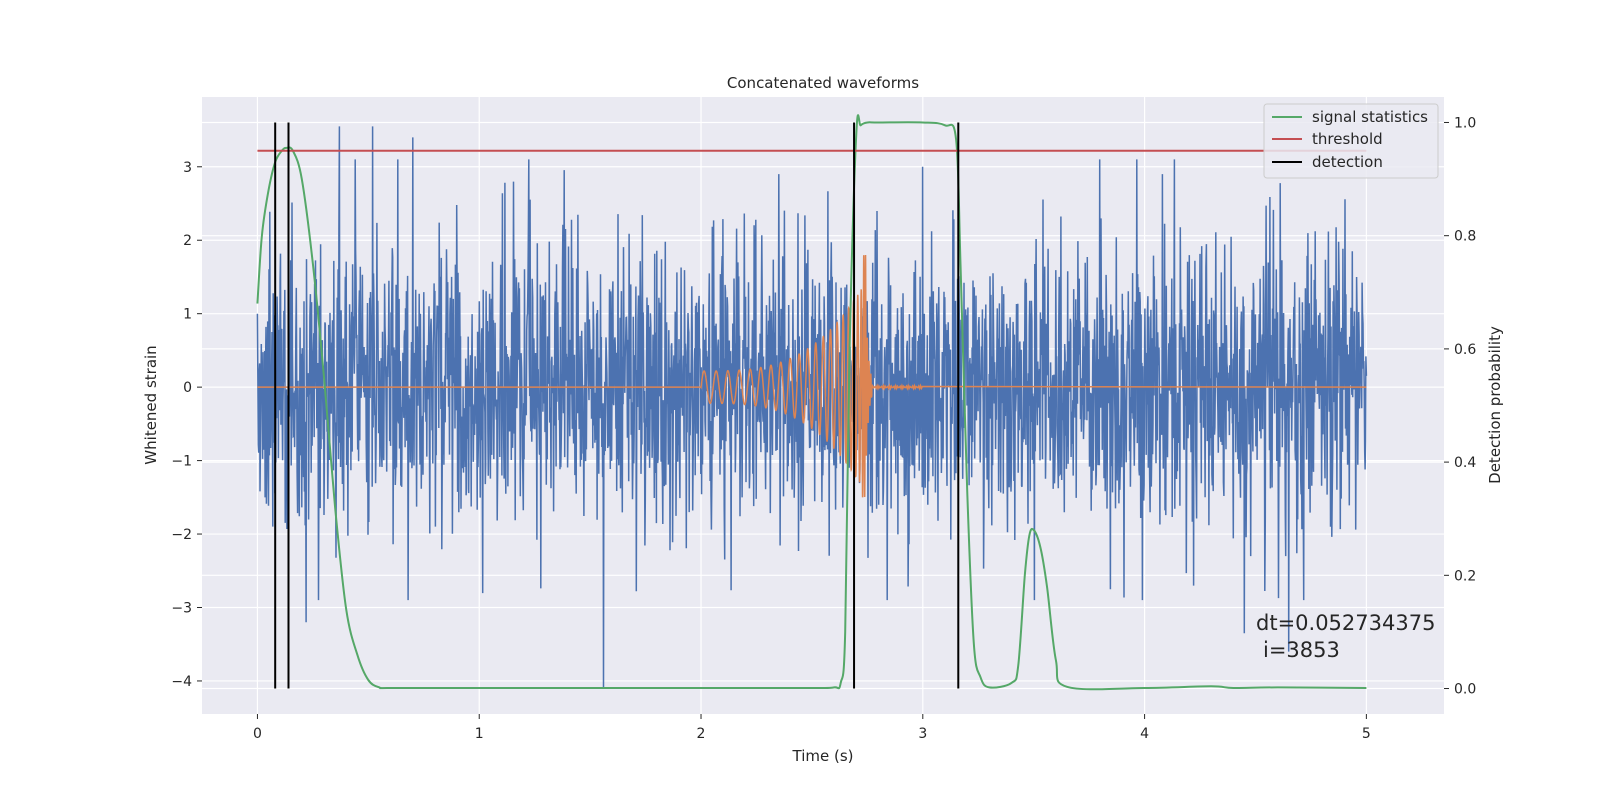 The width and height of the screenshot is (1600, 800). I want to click on x-tick-label: 3, so click(922, 734).